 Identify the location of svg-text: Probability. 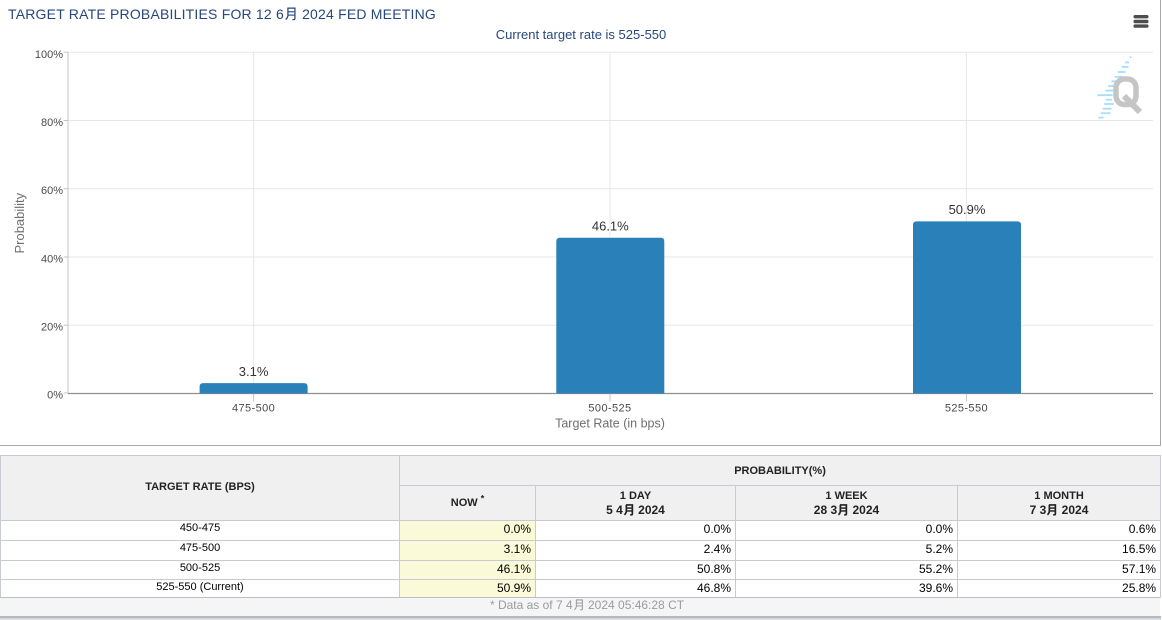
(19, 222).